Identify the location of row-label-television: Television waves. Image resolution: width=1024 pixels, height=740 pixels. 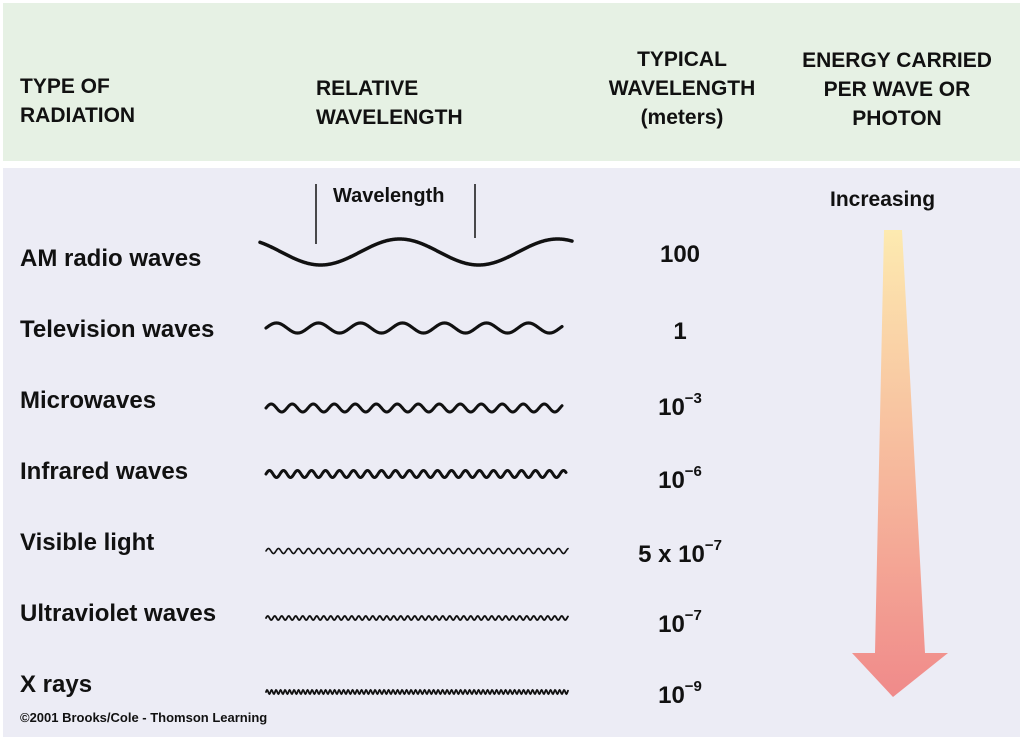
(117, 329).